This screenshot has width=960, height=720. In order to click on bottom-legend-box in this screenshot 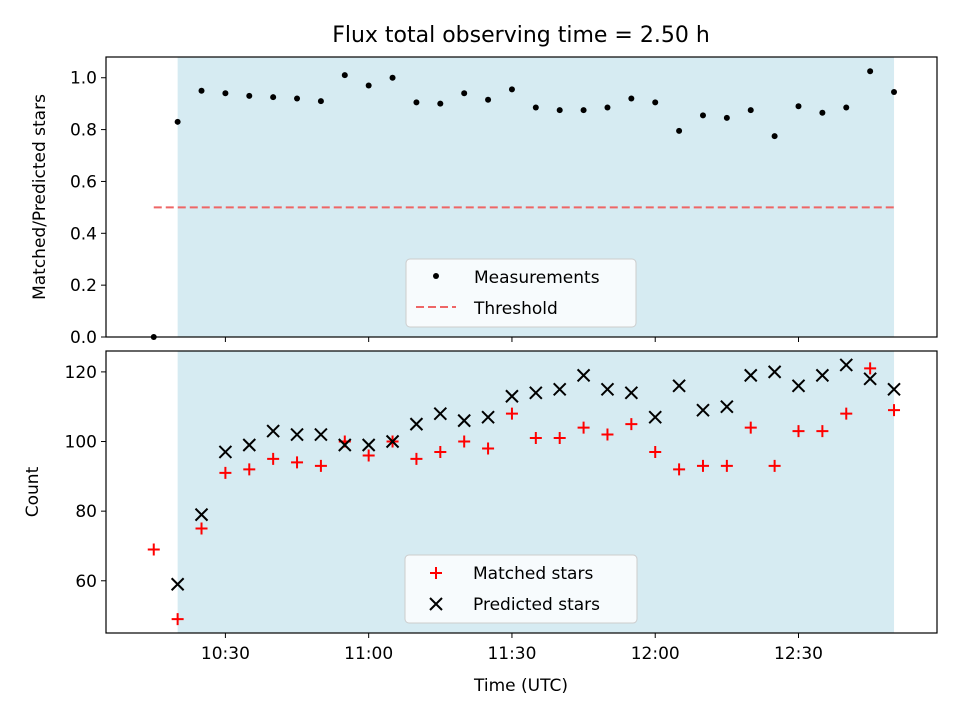, I will do `click(521, 589)`.